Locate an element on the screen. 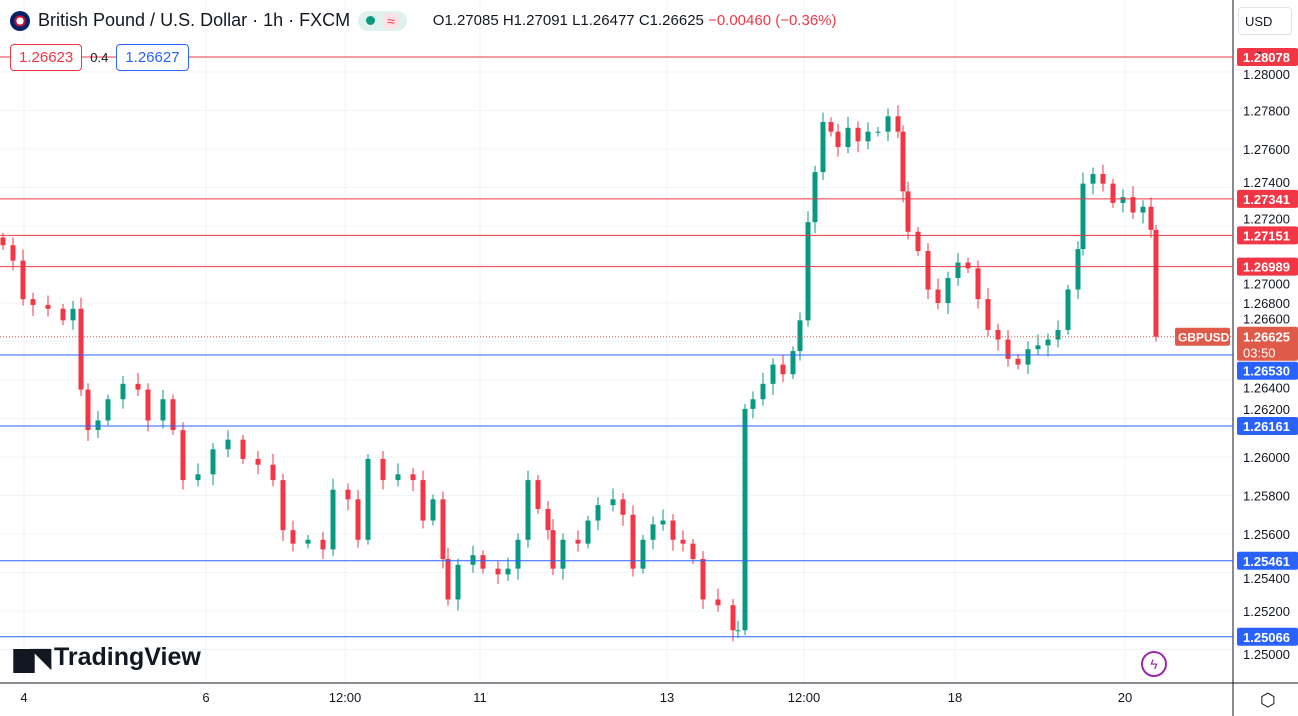 The width and height of the screenshot is (1298, 716). open-value: O1.27085 is located at coordinates (465, 20).